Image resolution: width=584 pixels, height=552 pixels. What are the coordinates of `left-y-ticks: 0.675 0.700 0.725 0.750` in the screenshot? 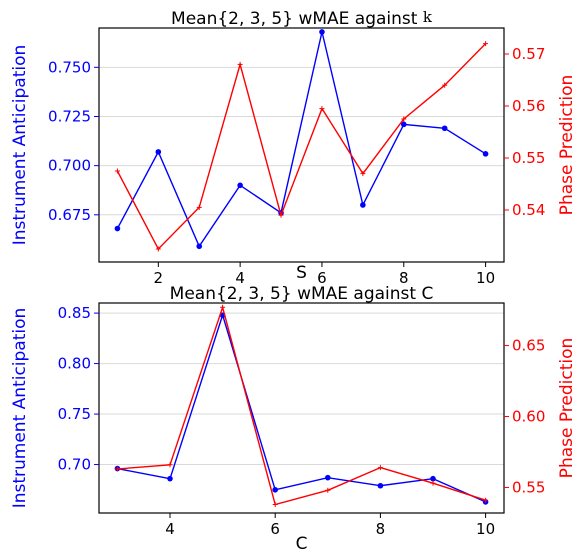 It's located at (73, 141).